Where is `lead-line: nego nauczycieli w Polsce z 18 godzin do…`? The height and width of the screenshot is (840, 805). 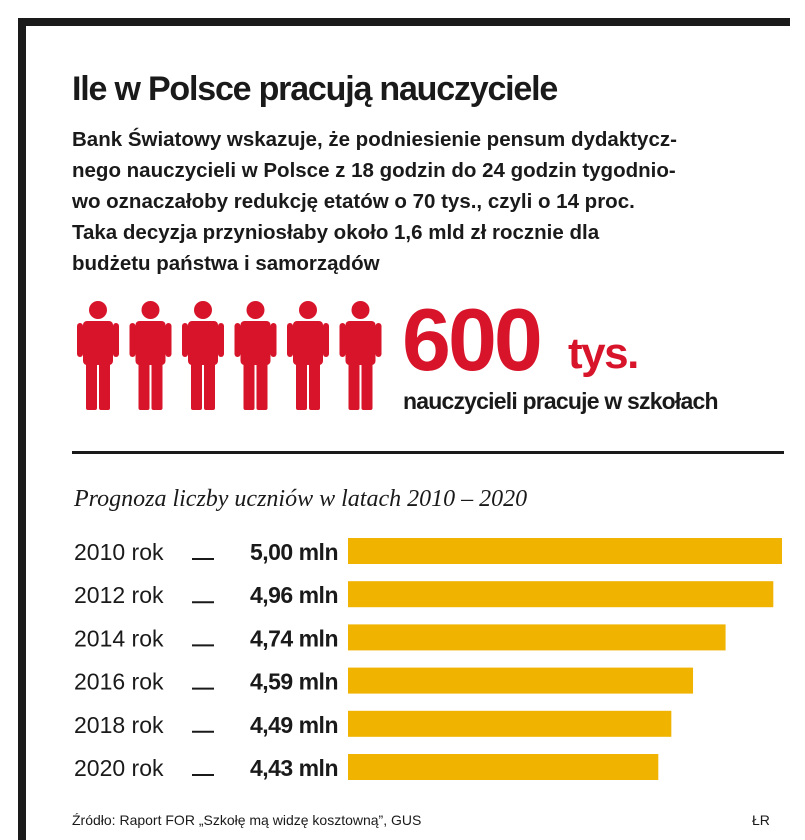
lead-line: nego nauczycieli w Polsce z 18 godzin do… is located at coordinates (374, 170).